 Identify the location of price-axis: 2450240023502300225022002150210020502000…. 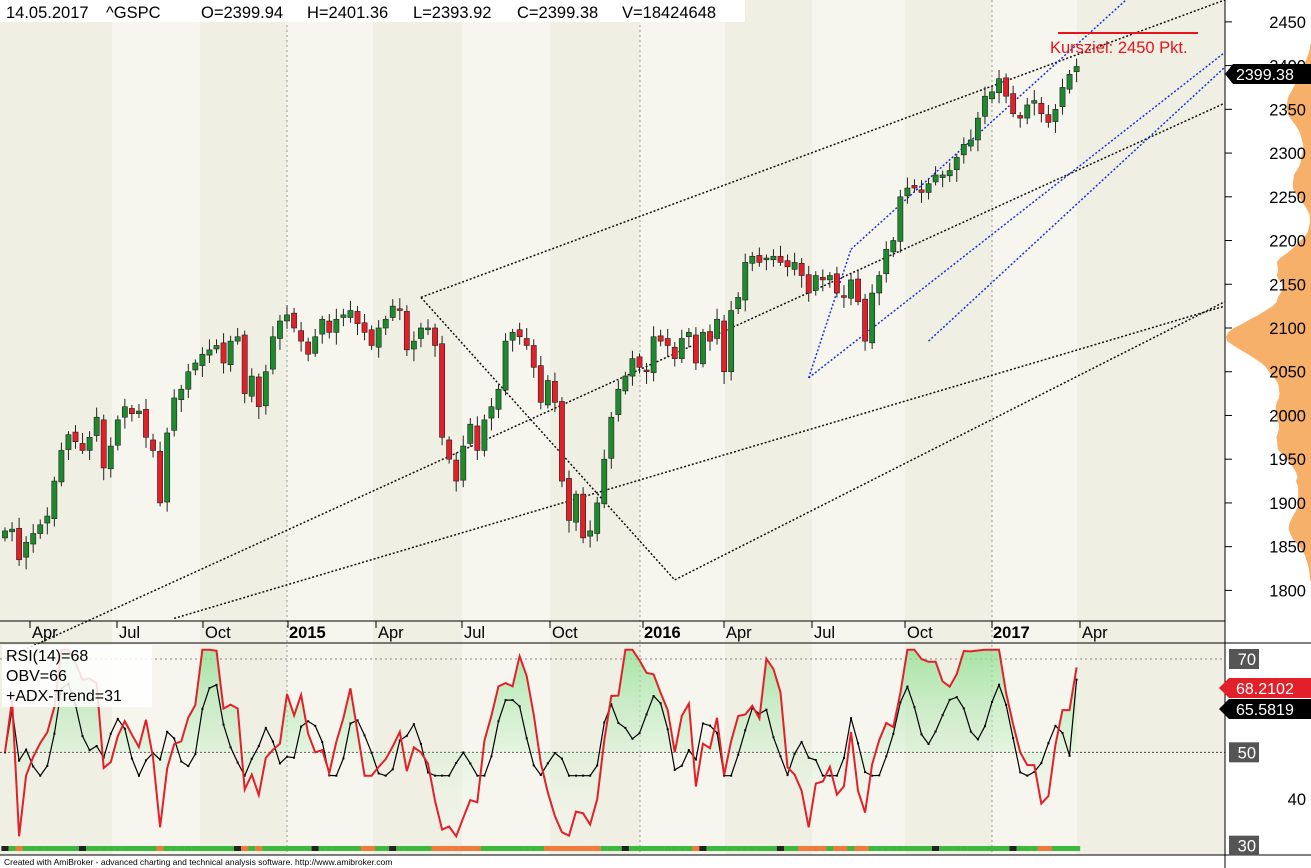
(1265, 307).